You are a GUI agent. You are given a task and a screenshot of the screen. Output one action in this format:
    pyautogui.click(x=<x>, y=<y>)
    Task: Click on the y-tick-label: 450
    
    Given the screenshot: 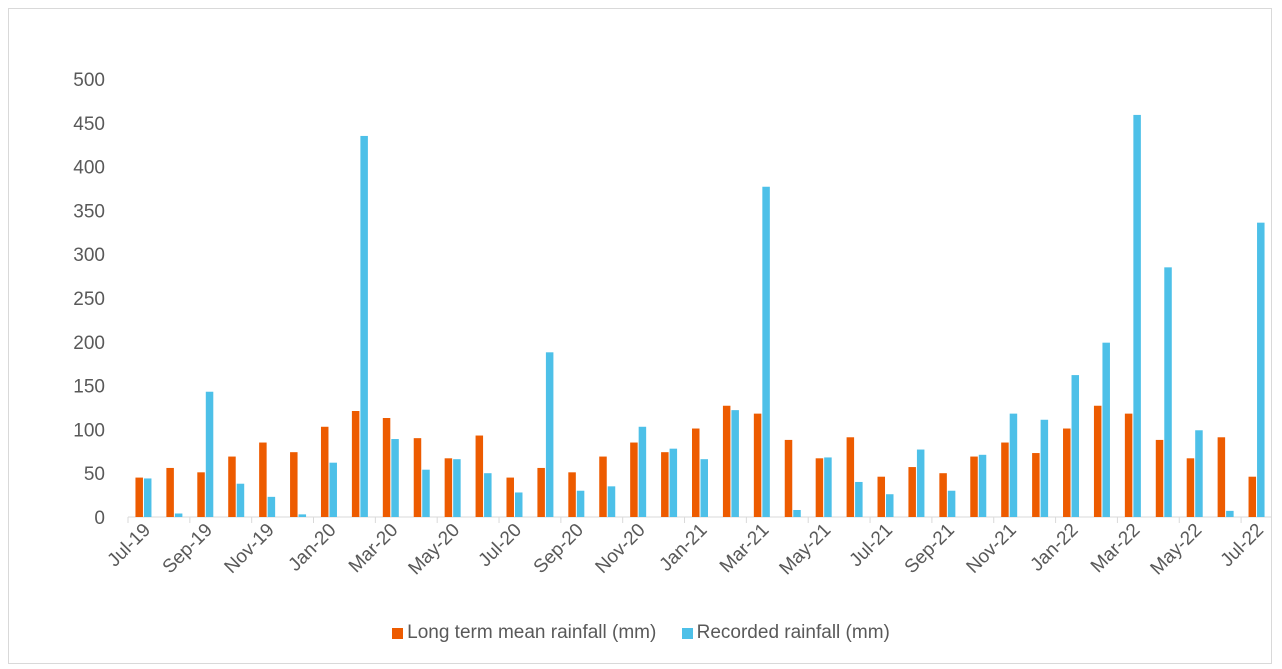 What is the action you would take?
    pyautogui.click(x=89, y=124)
    